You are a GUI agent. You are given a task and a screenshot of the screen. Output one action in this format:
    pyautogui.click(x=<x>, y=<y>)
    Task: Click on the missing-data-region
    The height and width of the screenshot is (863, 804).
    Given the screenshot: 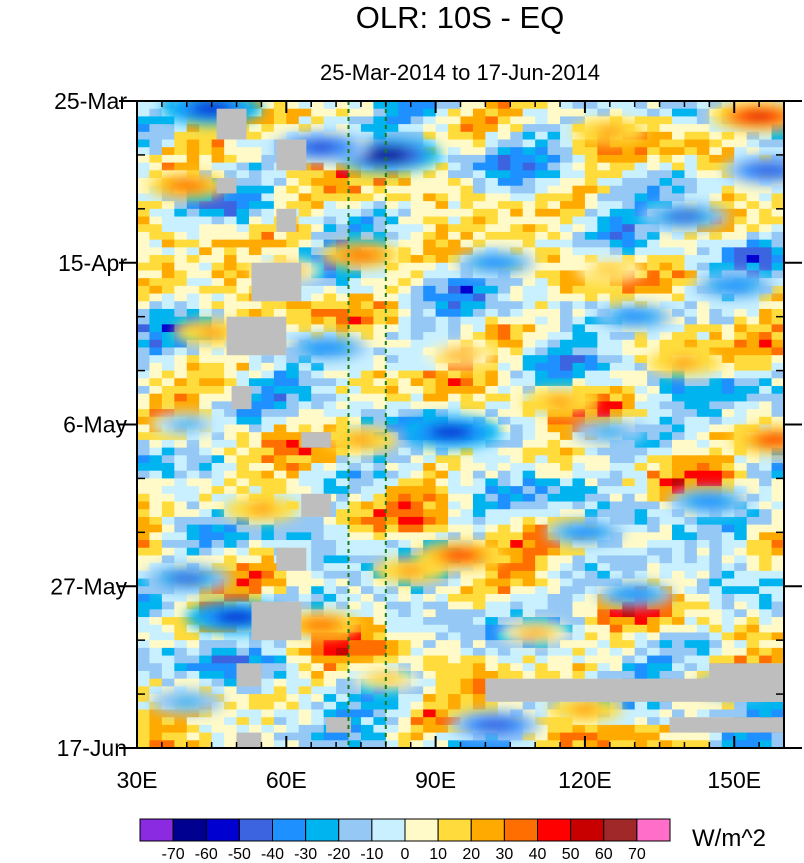 What is the action you would take?
    pyautogui.click(x=249, y=675)
    